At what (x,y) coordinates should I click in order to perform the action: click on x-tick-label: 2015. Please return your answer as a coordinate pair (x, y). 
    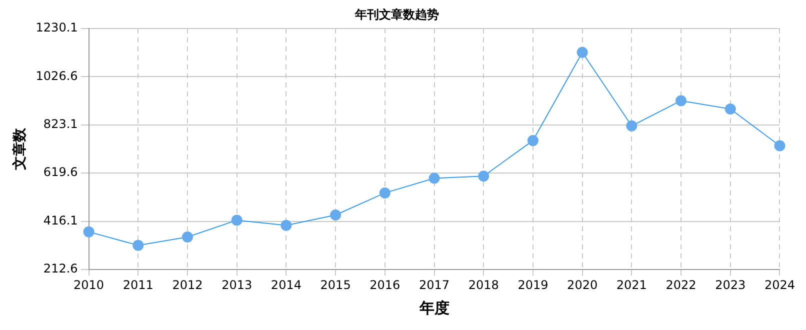
    Looking at the image, I should click on (335, 285).